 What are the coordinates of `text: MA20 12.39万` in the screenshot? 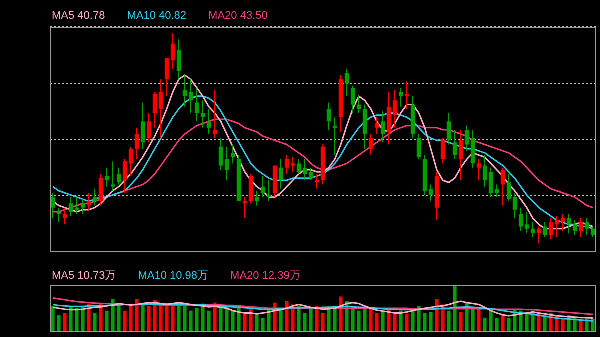 It's located at (265, 276).